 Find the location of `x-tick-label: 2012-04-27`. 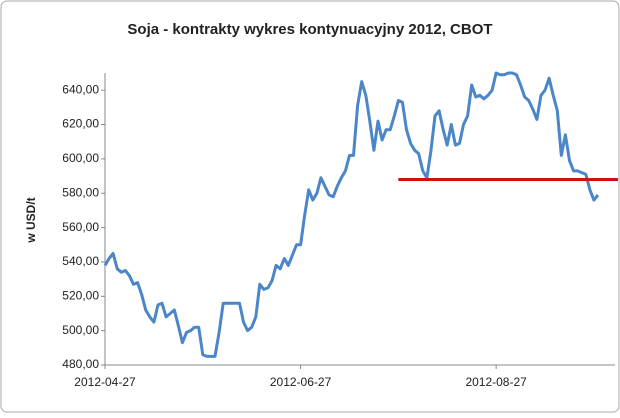

x-tick-label: 2012-04-27 is located at coordinates (105, 382).